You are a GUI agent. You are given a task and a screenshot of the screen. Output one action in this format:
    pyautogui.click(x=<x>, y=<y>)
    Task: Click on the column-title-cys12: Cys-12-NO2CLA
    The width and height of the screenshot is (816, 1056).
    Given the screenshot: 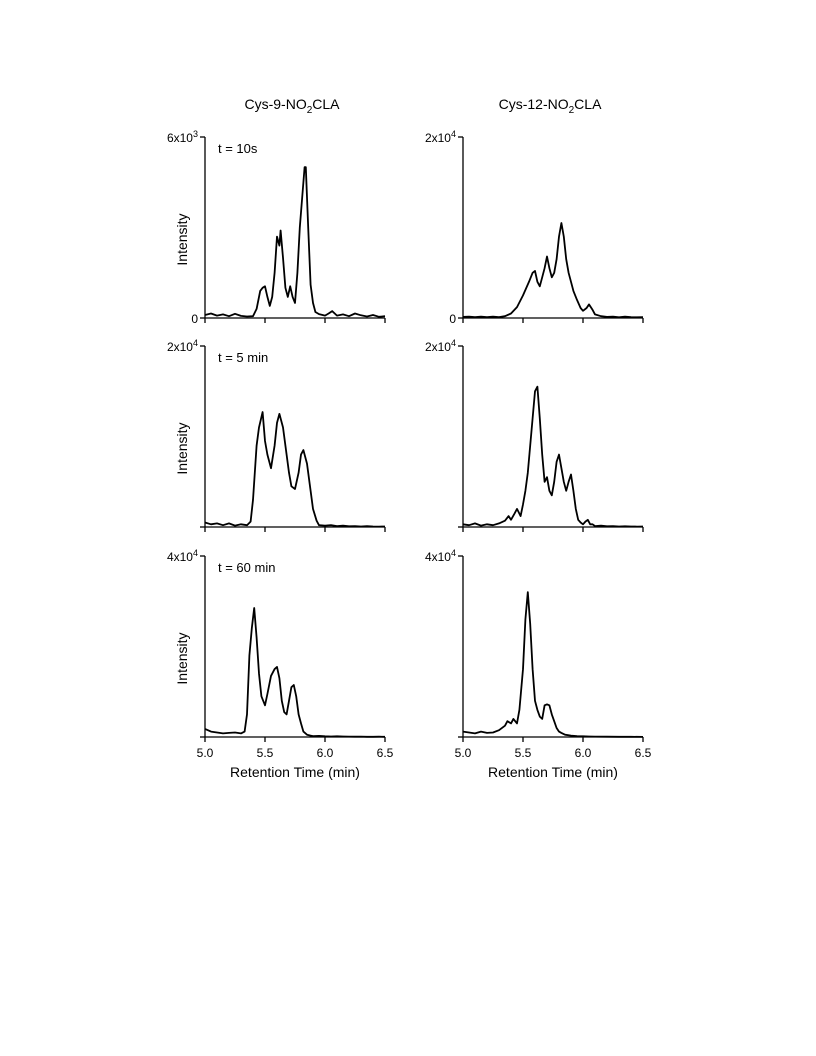 What is the action you would take?
    pyautogui.click(x=550, y=106)
    